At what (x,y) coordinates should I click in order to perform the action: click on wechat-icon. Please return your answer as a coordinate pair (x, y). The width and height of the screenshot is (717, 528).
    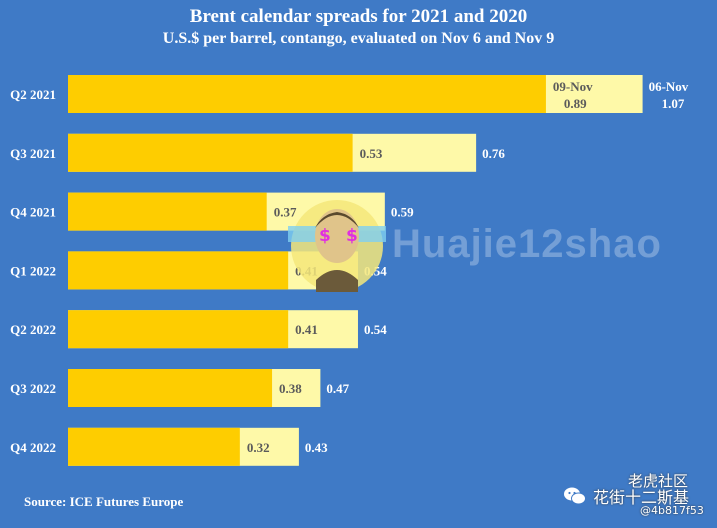
    Looking at the image, I should click on (575, 496).